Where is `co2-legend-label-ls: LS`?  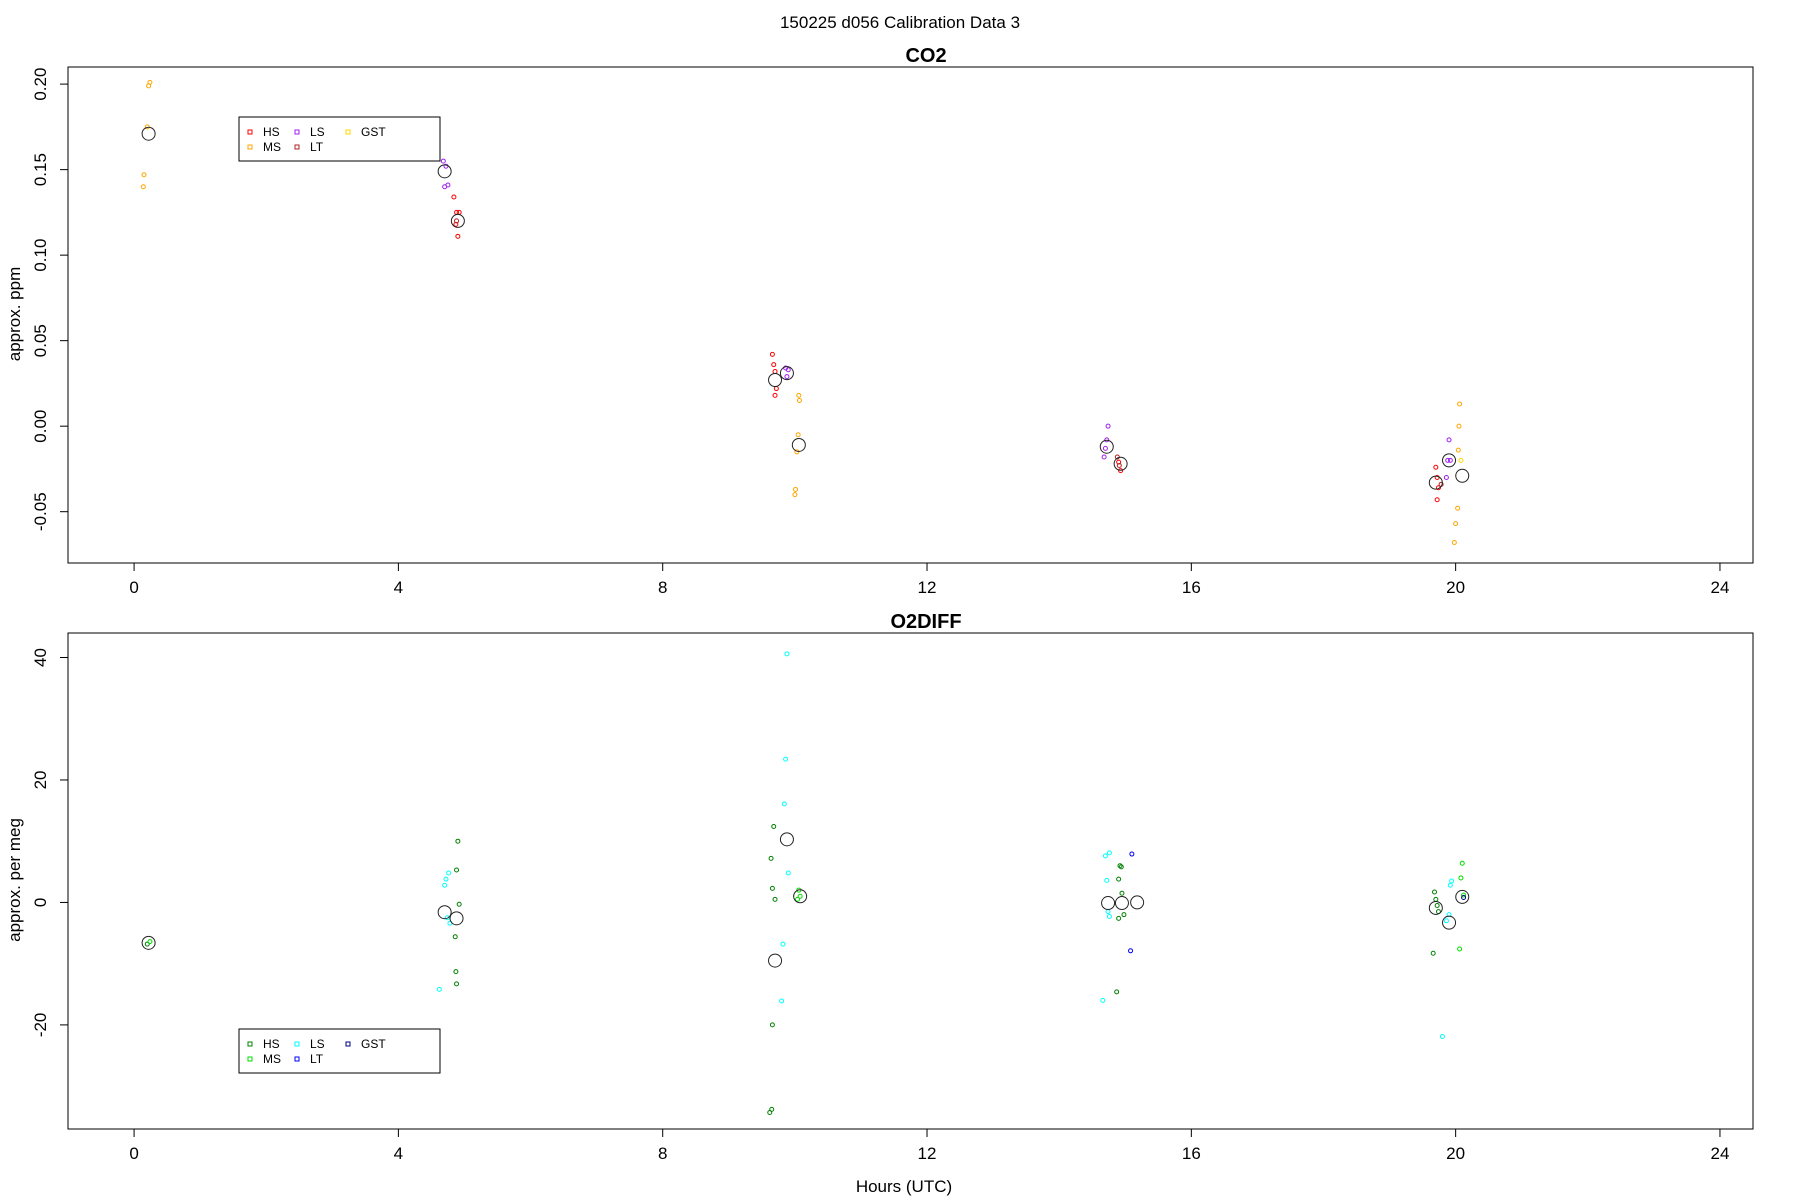
co2-legend-label-ls: LS is located at coordinates (317, 132).